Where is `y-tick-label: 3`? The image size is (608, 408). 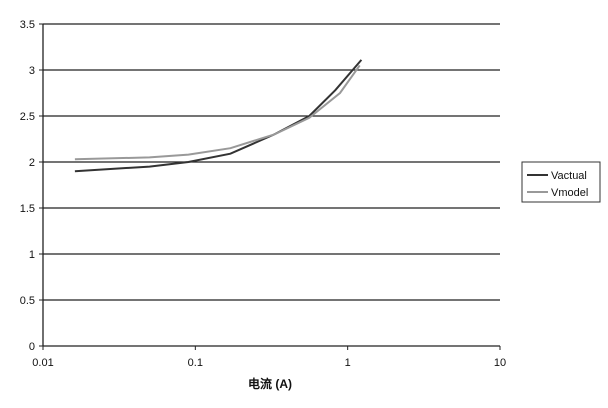
y-tick-label: 3 is located at coordinates (32, 71).